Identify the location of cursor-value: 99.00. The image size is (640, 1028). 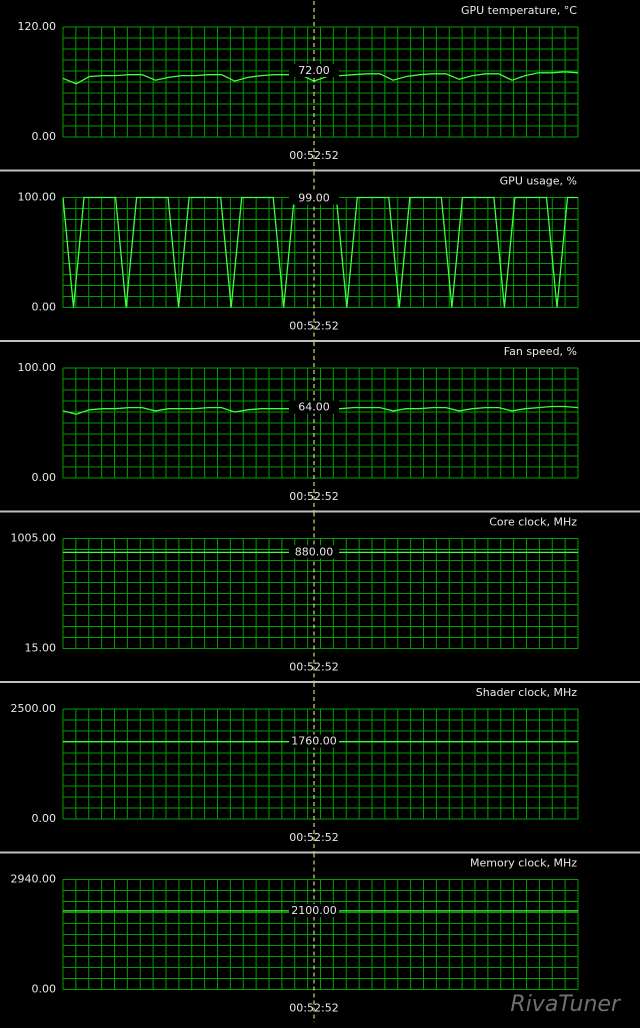
(314, 198).